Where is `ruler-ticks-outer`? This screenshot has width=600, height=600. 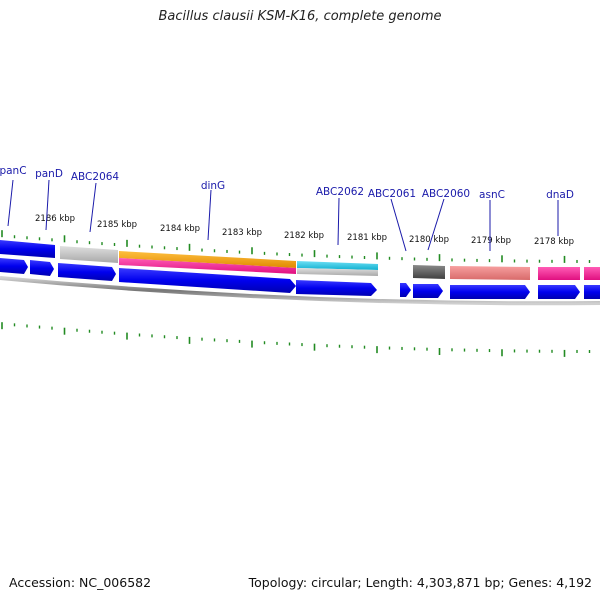 ruler-ticks-outer is located at coordinates (296, 246).